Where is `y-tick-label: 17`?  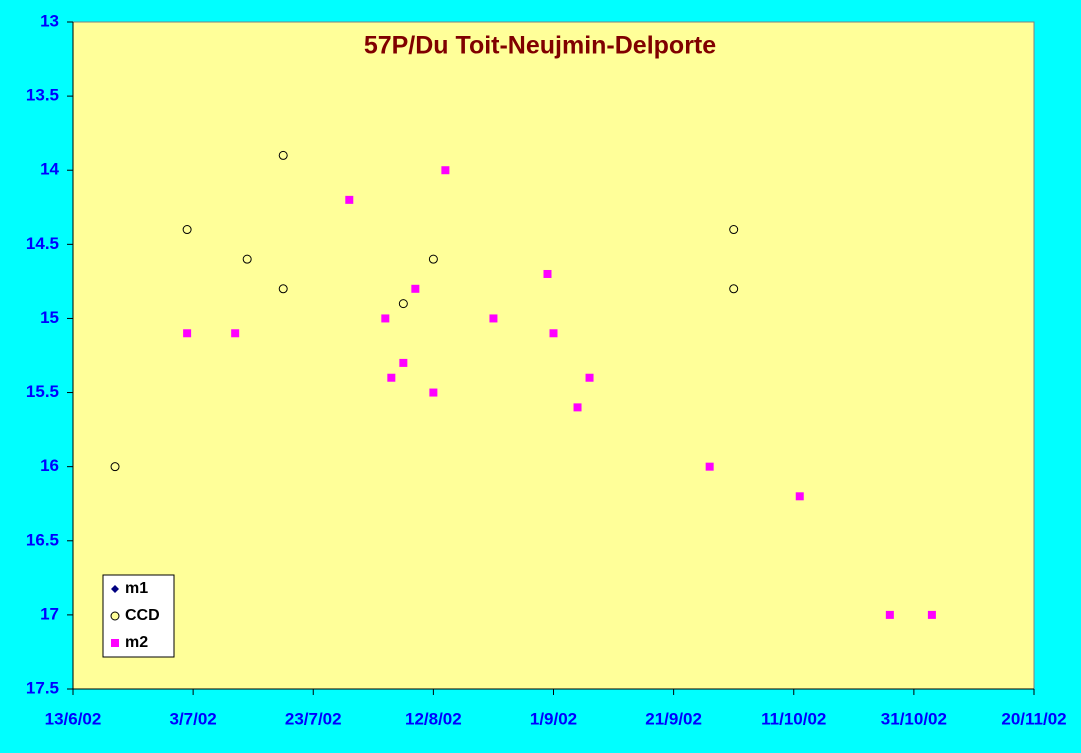 y-tick-label: 17 is located at coordinates (49, 613).